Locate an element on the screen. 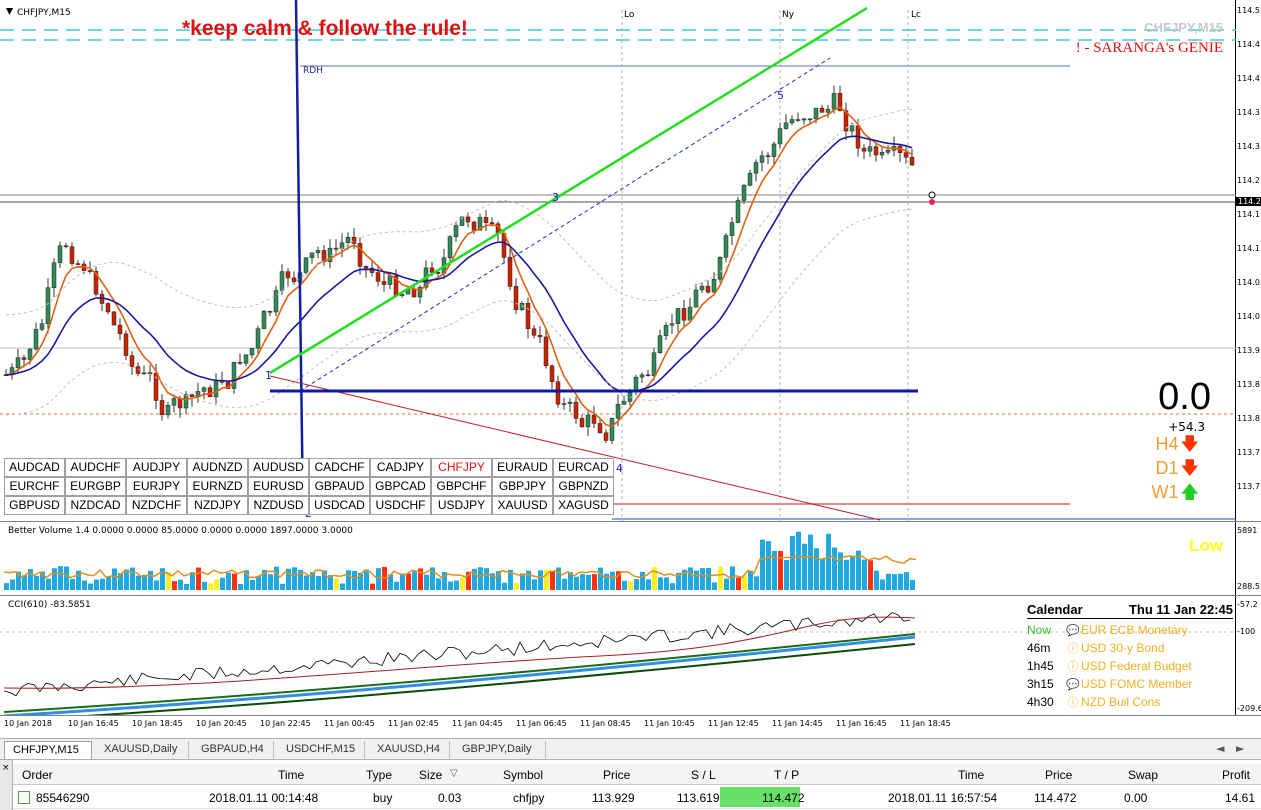 The image size is (1261, 810). tab-gbpaud-h4: GBPAUD,H4 is located at coordinates (233, 750).